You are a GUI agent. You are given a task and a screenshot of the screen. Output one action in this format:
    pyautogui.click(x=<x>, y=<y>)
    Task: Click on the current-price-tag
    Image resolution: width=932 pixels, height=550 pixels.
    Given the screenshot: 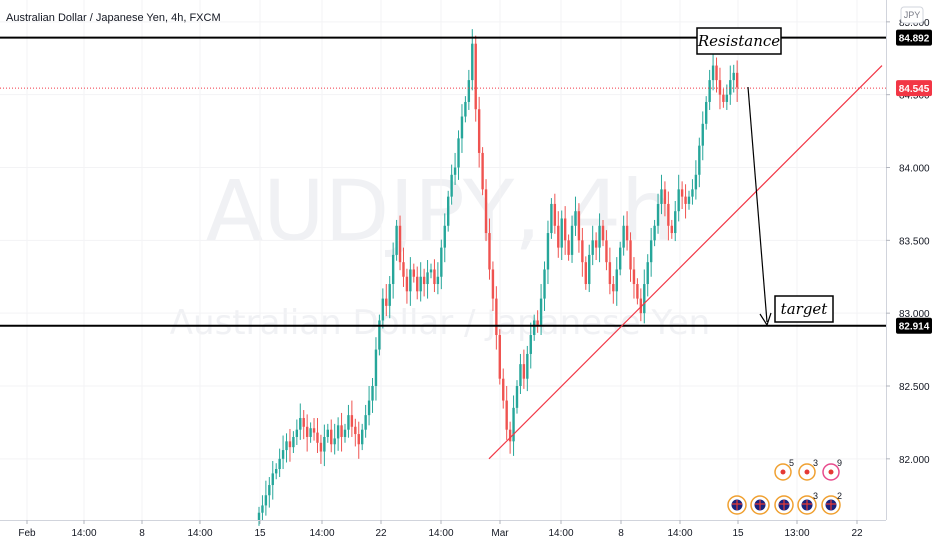 What is the action you would take?
    pyautogui.click(x=914, y=88)
    